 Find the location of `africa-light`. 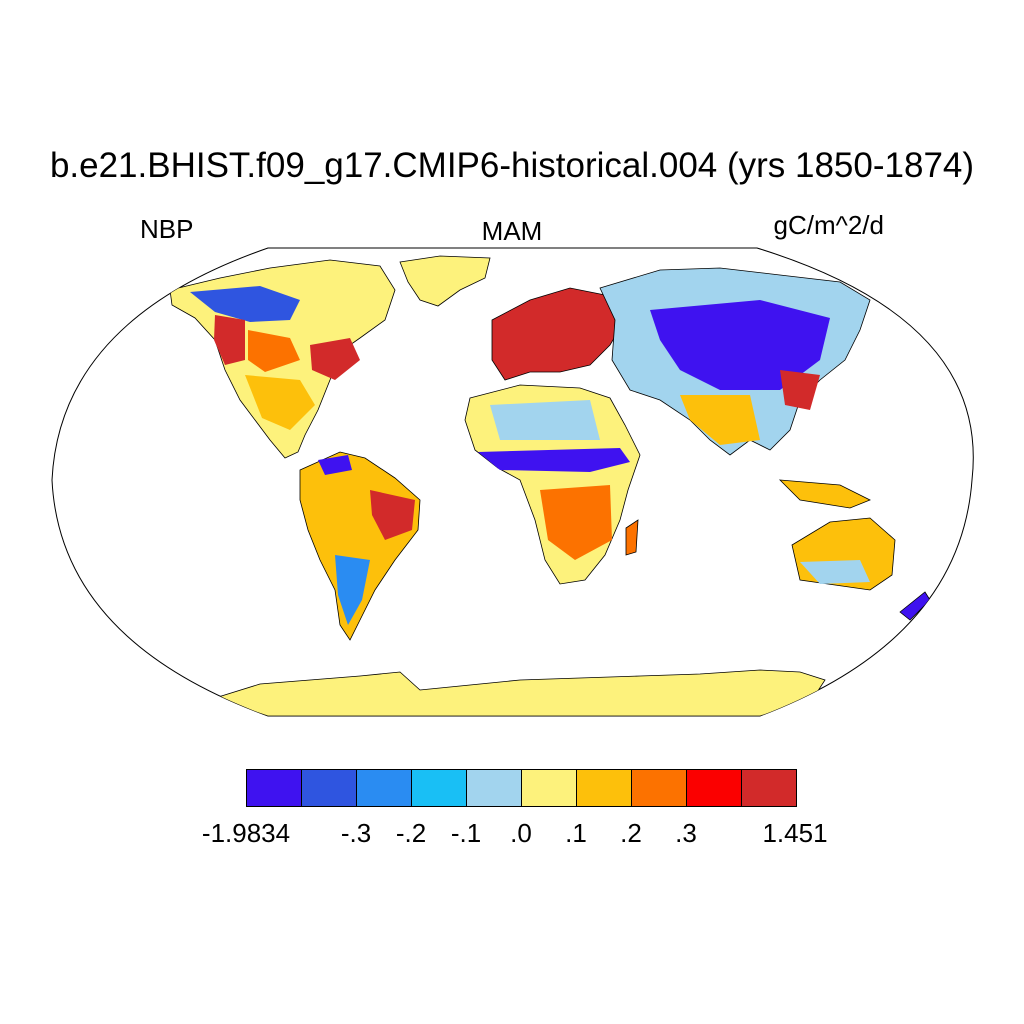

africa-light is located at coordinates (545, 420).